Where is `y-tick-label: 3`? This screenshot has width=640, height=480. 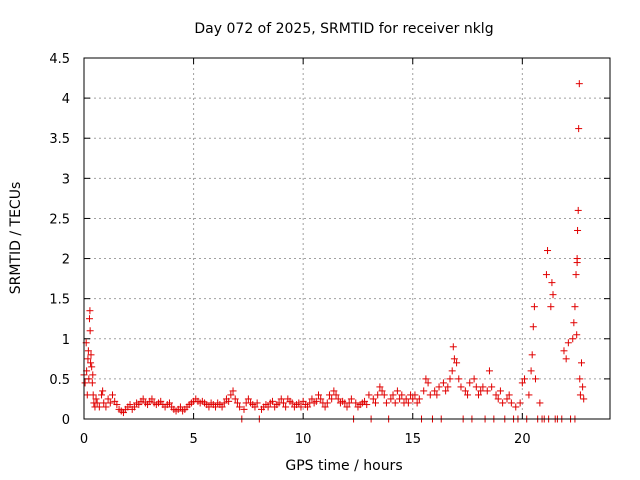
y-tick-label: 3 is located at coordinates (66, 179).